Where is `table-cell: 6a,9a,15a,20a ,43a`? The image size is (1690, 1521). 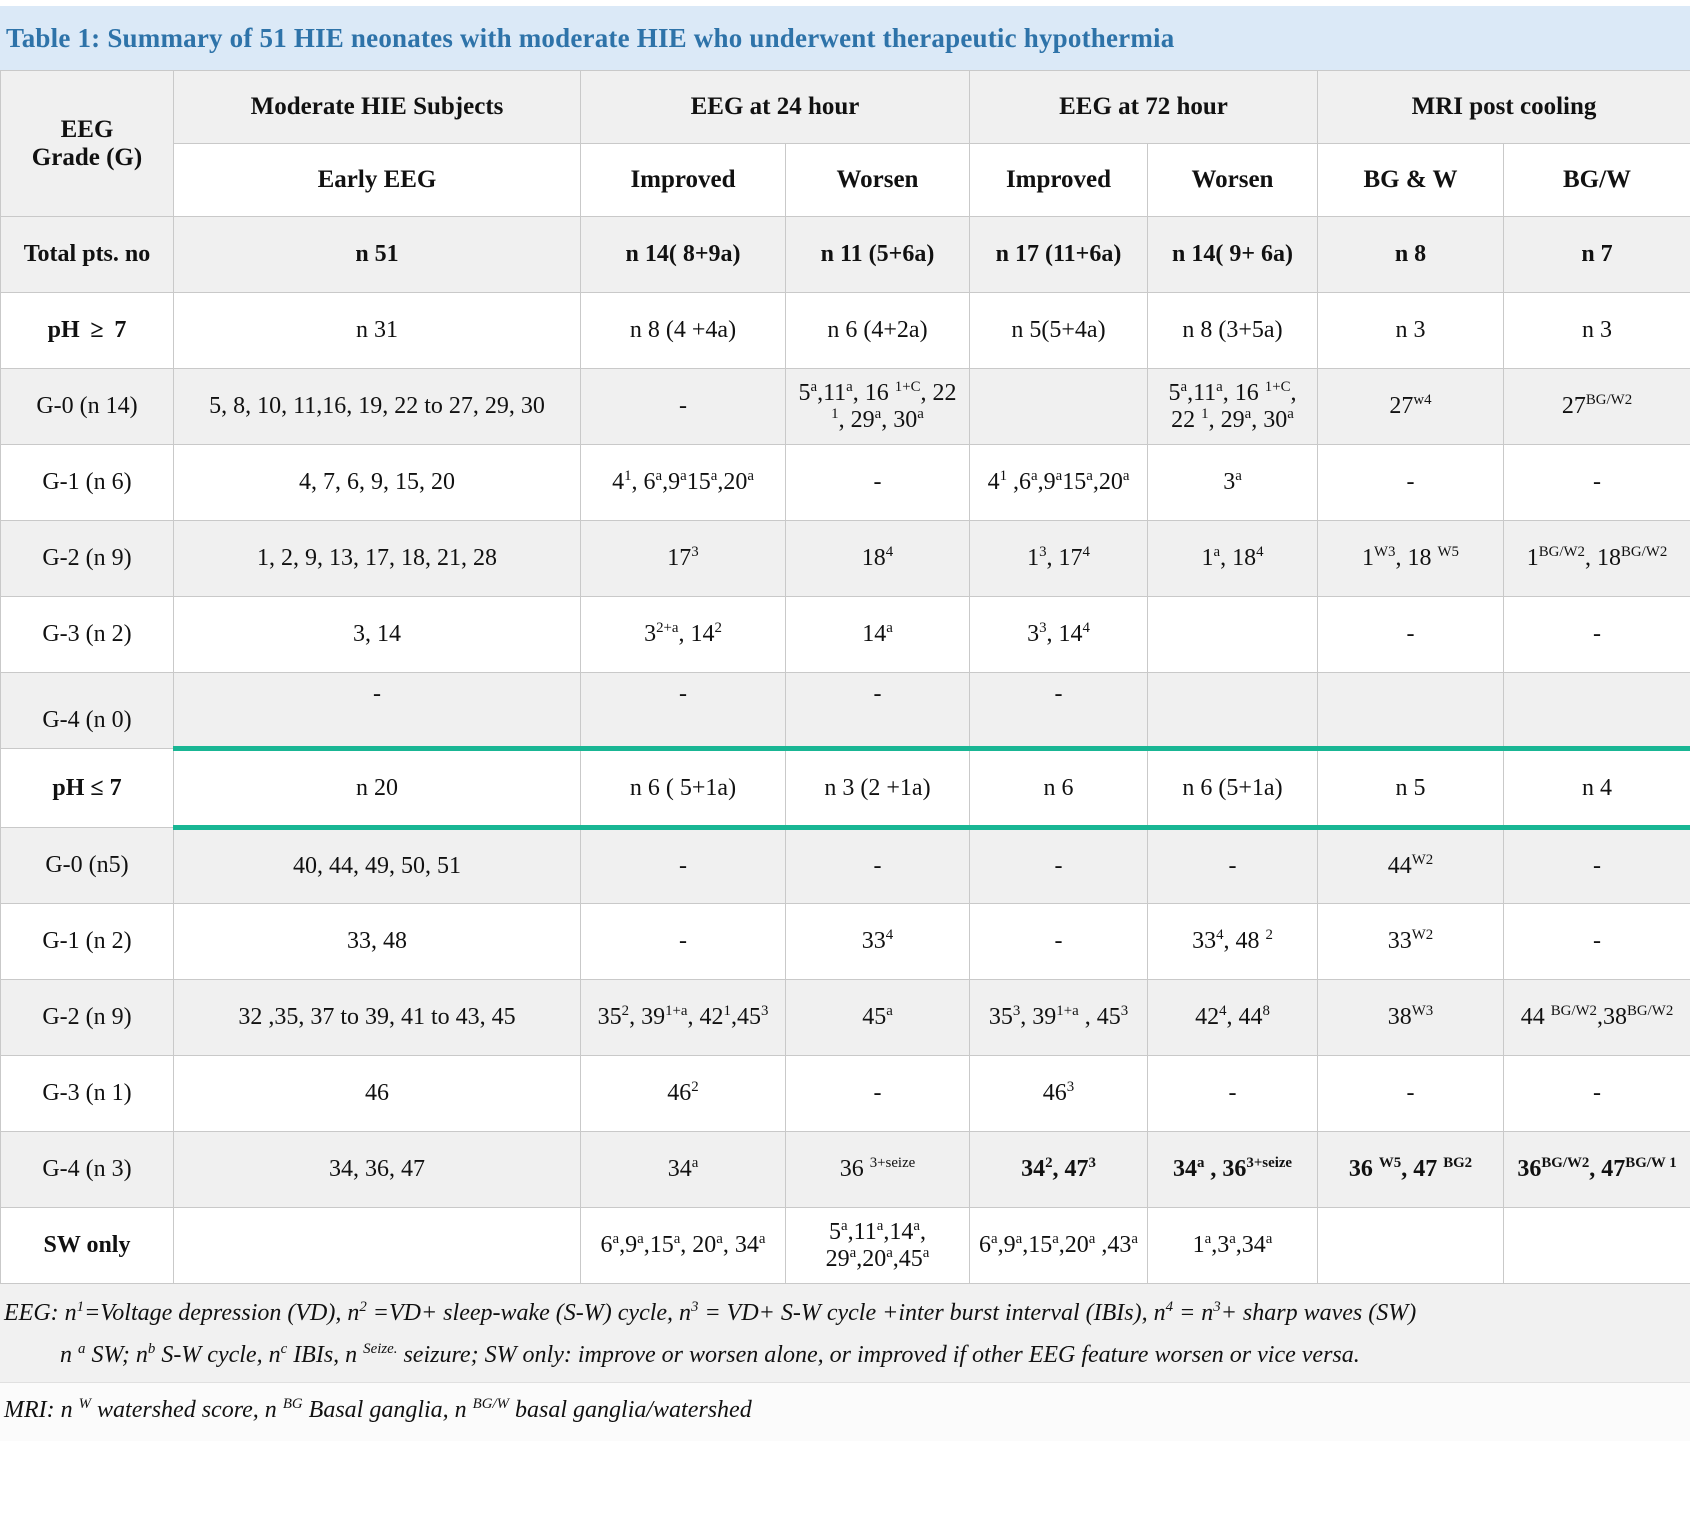 table-cell: 6a,9a,15a,20a ,43a is located at coordinates (1059, 1246).